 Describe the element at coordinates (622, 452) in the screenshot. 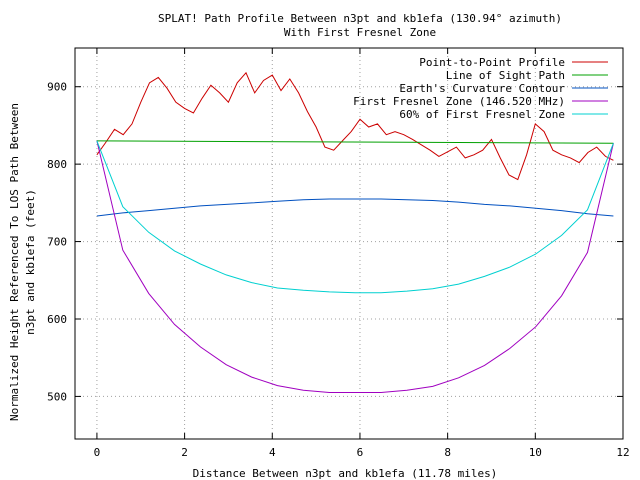

I see `x-tick-label: 12` at that location.